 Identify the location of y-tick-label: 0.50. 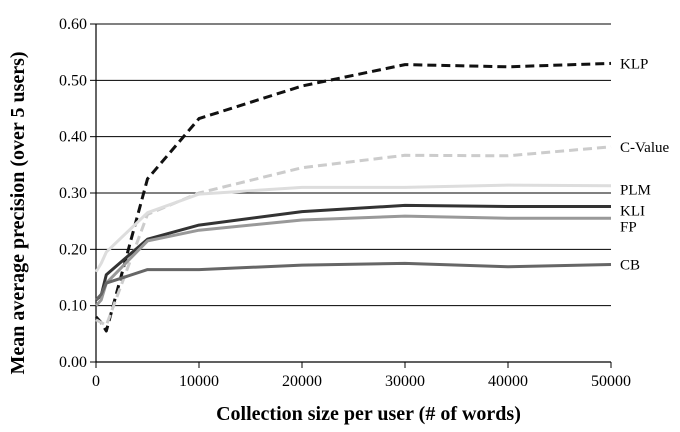
(73, 80).